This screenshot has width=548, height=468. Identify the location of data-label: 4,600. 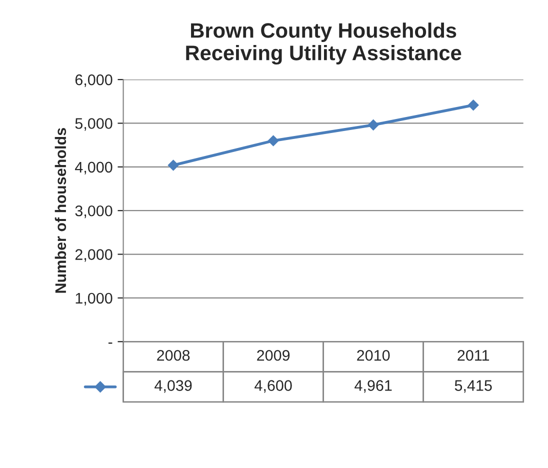
(273, 386).